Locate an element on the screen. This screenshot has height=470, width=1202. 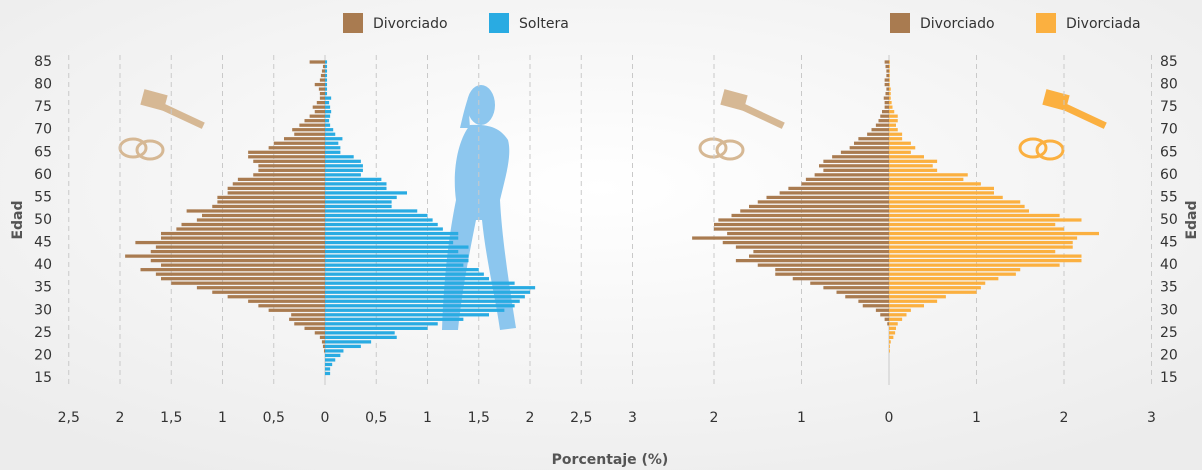
legend-label: Divorciado is located at coordinates (957, 24).